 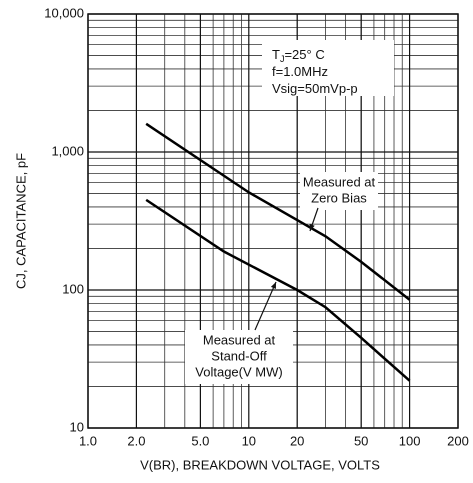 I want to click on condition-text: f=1.0MHz, so click(x=300, y=71).